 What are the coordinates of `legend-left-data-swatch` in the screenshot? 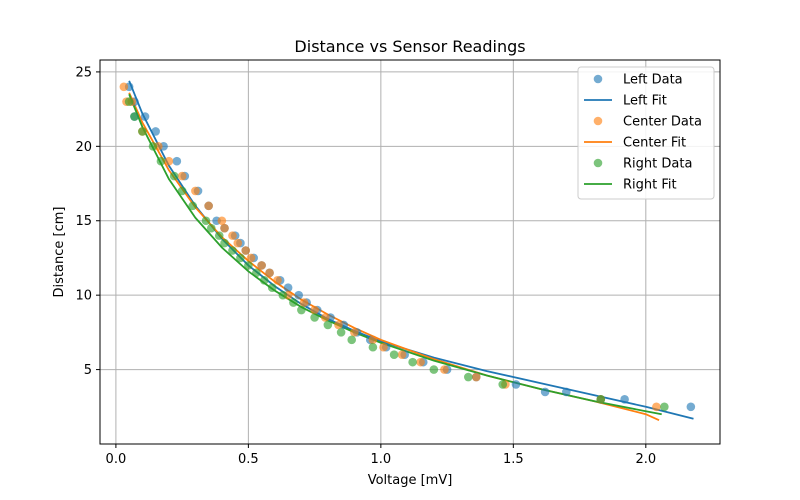 It's located at (598, 79).